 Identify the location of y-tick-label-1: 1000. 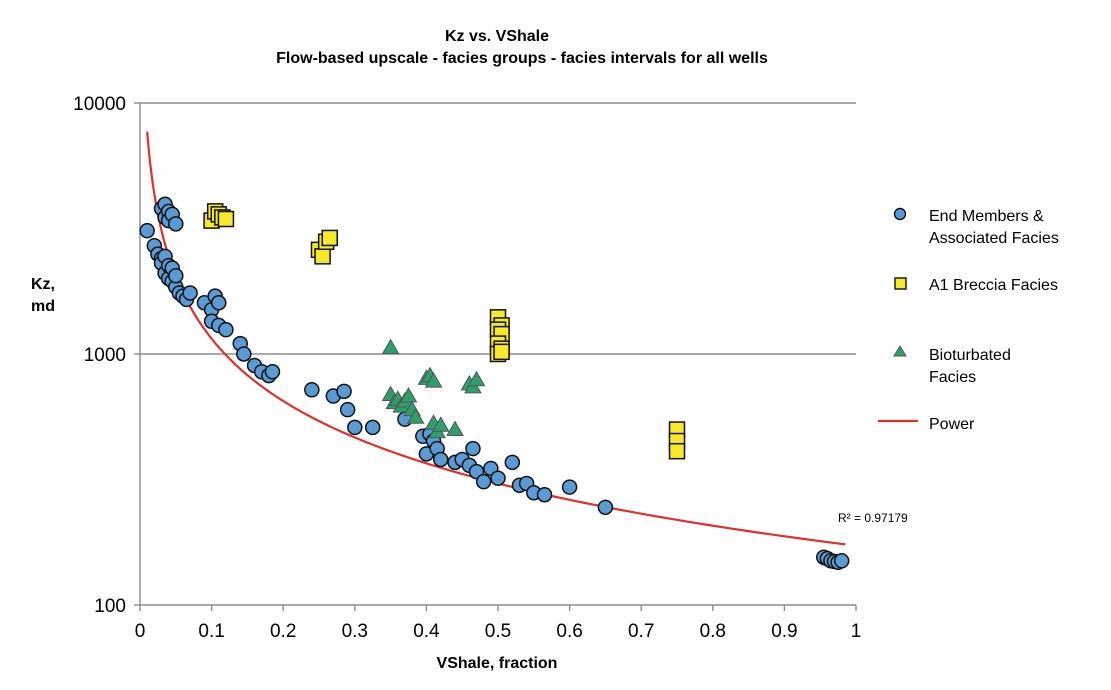
(105, 355).